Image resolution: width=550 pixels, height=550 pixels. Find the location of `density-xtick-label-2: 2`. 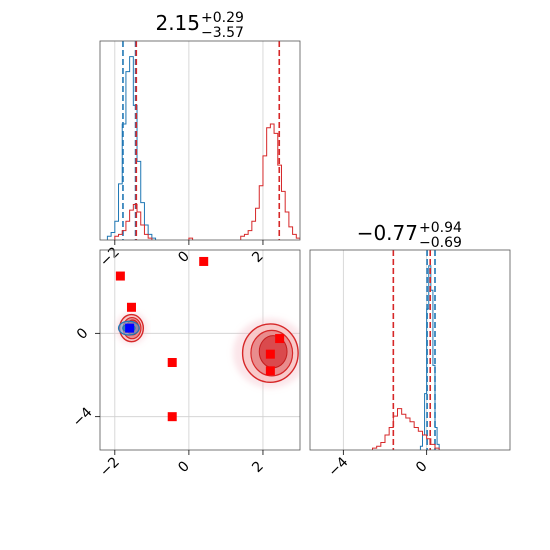

density-xtick-label-2: 2 is located at coordinates (258, 467).